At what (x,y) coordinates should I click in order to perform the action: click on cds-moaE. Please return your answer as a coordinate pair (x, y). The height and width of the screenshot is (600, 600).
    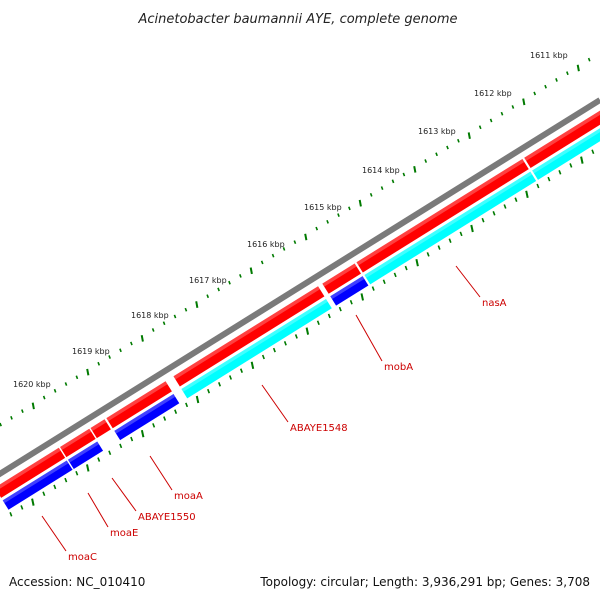
    Looking at the image, I should click on (85, 455).